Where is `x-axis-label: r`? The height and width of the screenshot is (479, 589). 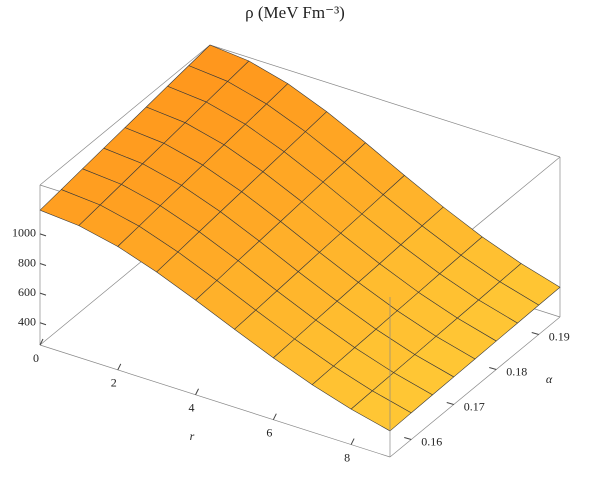
x-axis-label: r is located at coordinates (192, 436).